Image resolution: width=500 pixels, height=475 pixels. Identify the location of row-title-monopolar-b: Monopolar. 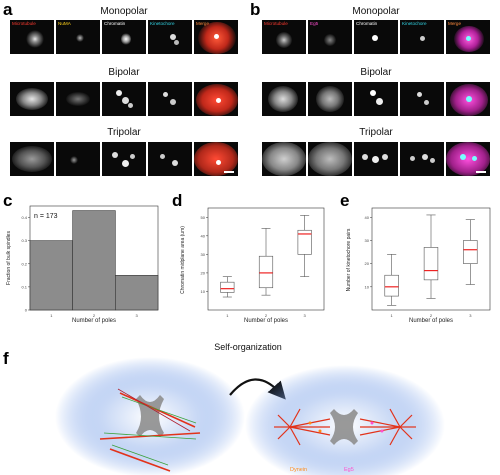
(376, 11).